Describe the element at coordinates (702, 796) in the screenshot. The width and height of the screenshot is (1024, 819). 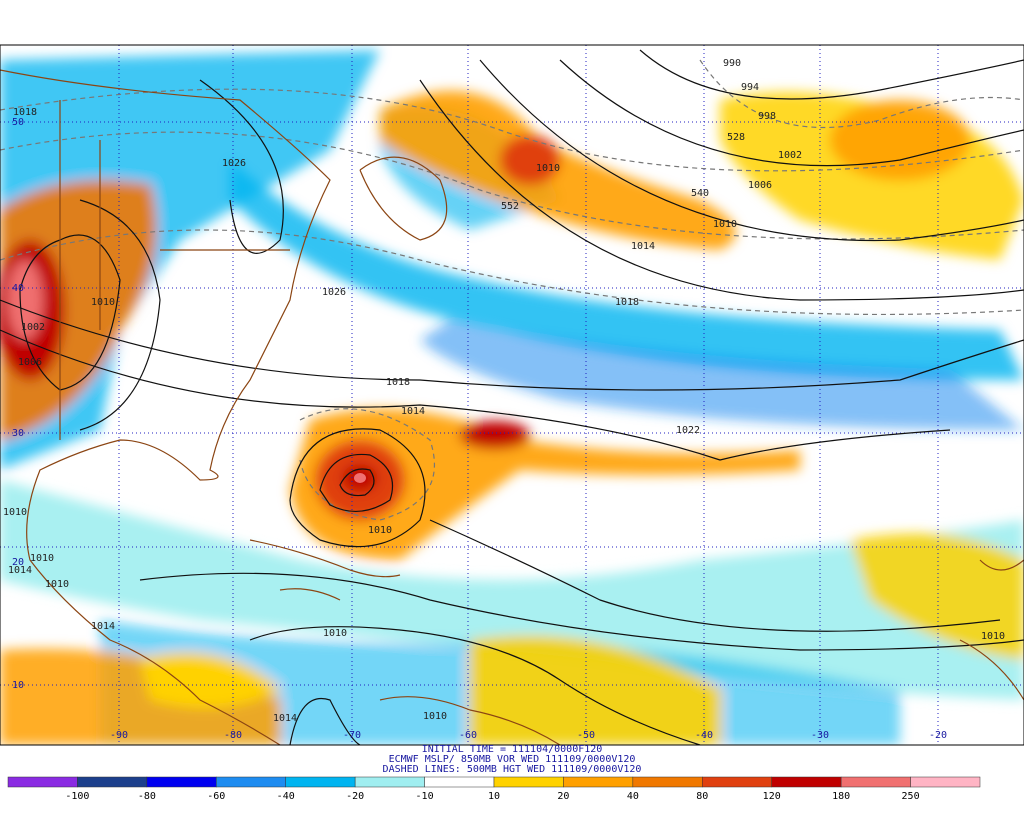
I see `colorbar-label: 80` at that location.